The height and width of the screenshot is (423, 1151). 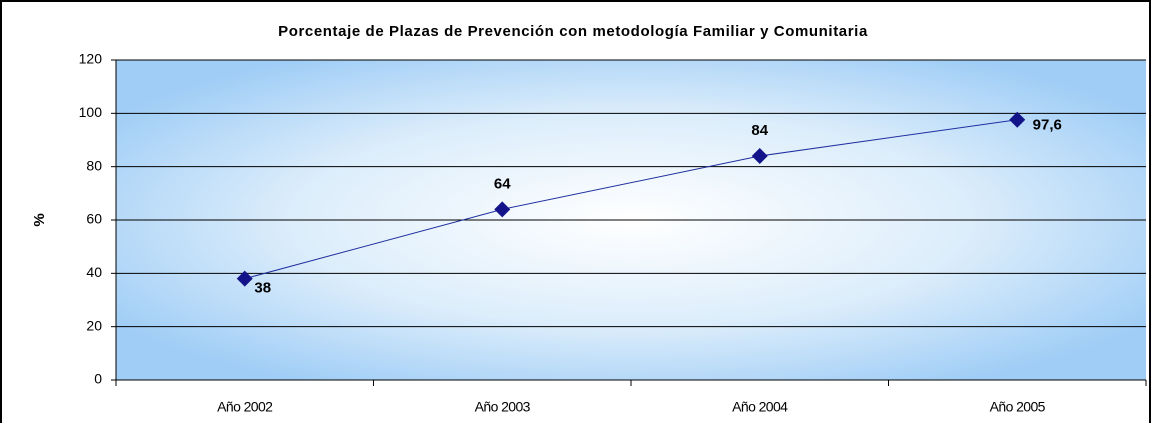 I want to click on x-tick-label: Año 2003, so click(x=503, y=407).